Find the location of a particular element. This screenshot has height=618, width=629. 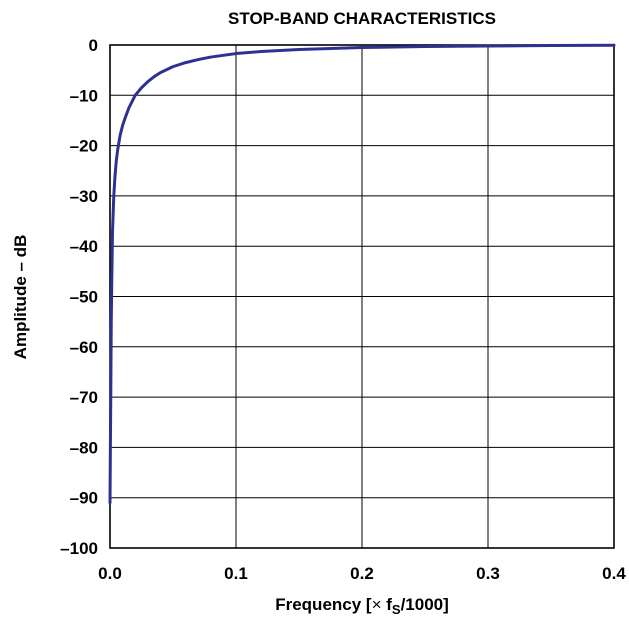

x-axis-label: Frequency [× fS/1000] is located at coordinates (362, 606).